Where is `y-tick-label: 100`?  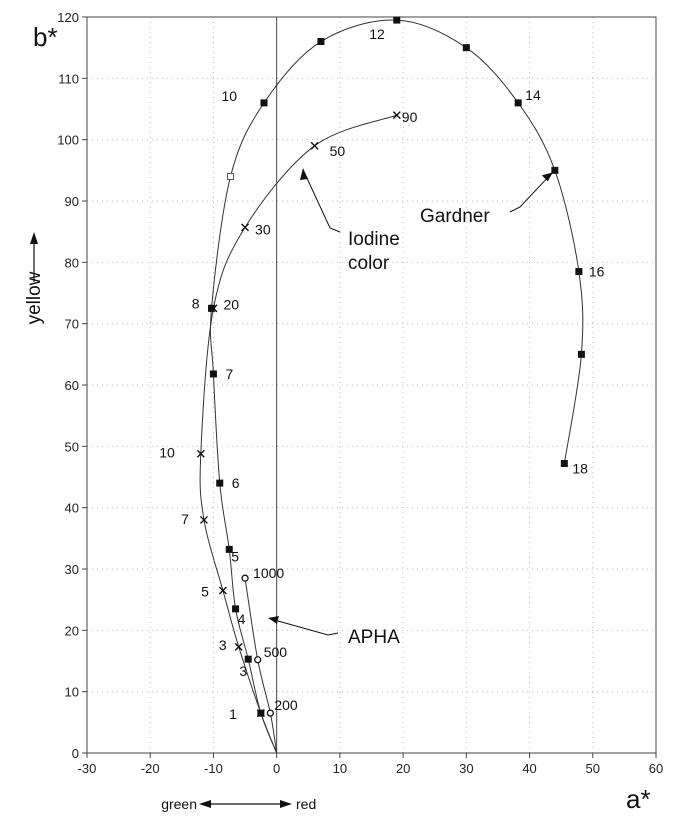
y-tick-label: 100 is located at coordinates (68, 140).